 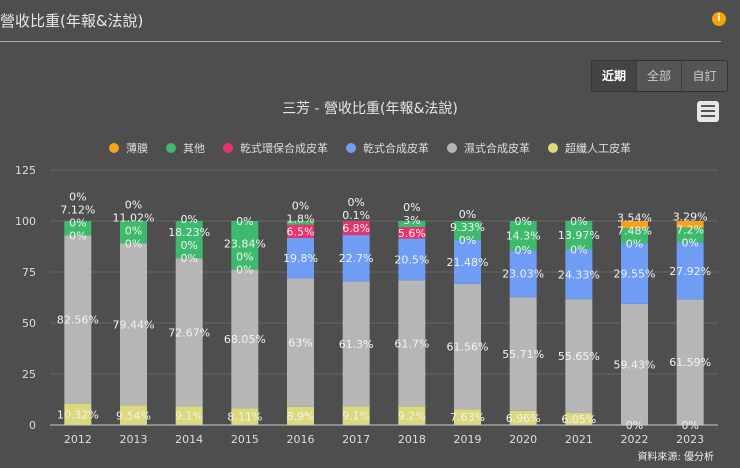 I want to click on legend-item: 濕式合成皮革, so click(x=488, y=148).